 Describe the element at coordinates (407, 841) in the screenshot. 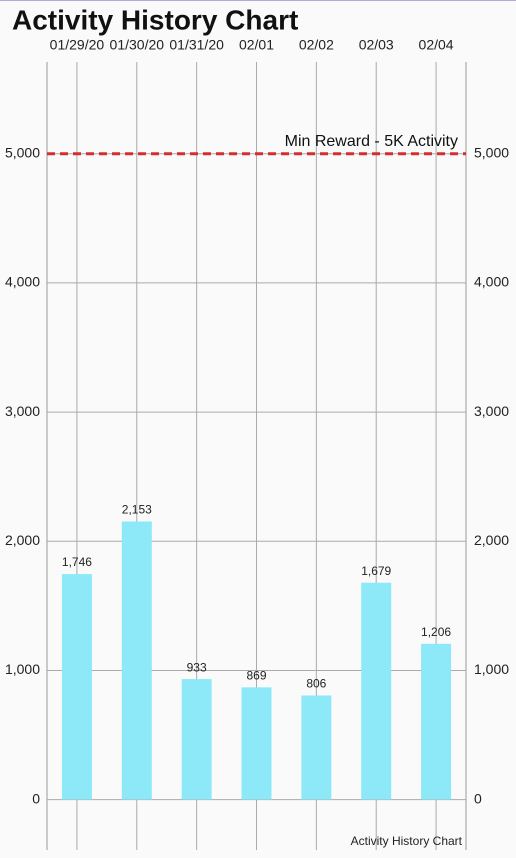

I see `chart-description: Activity History Chart` at that location.